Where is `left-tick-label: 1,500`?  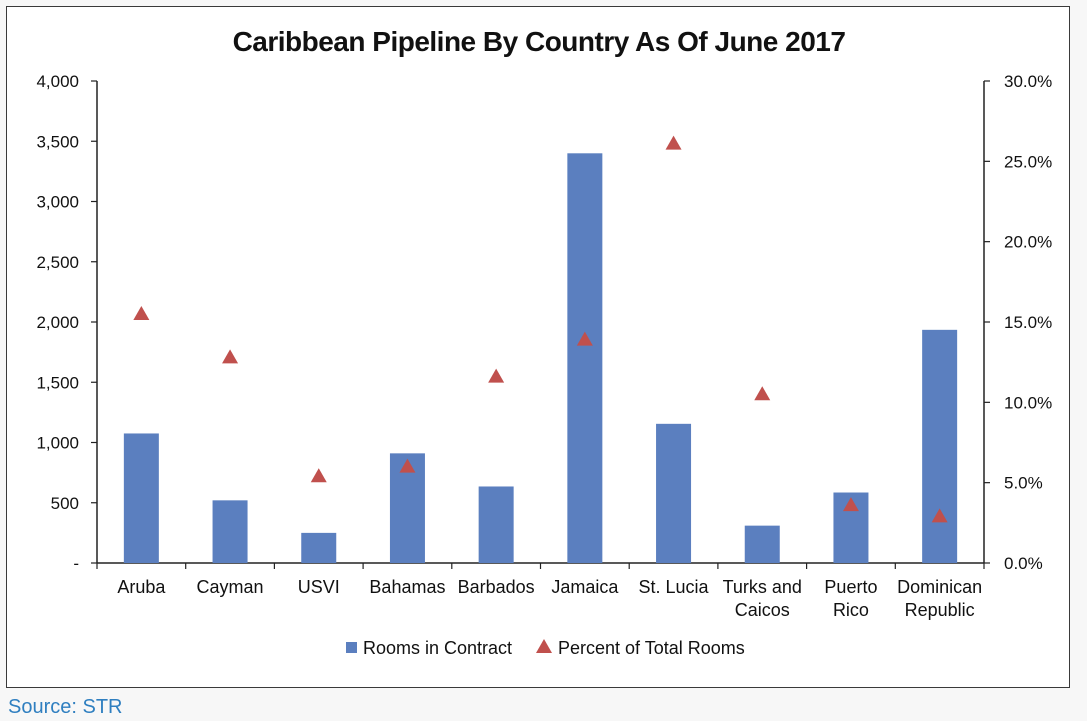
left-tick-label: 1,500 is located at coordinates (57, 382).